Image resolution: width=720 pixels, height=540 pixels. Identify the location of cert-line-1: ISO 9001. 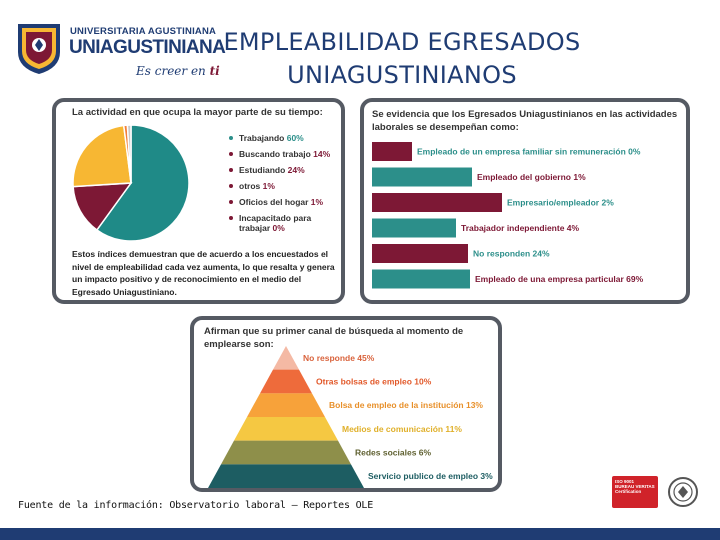
(625, 481).